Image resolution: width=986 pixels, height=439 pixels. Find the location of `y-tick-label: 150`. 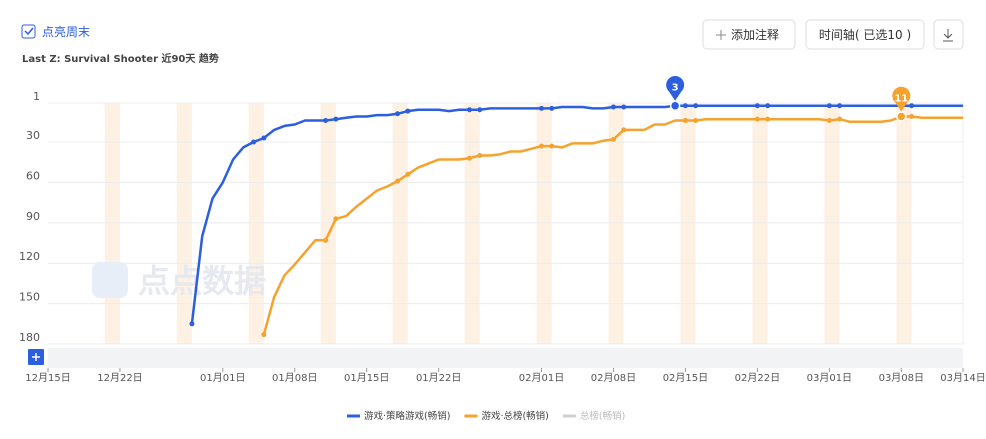

y-tick-label: 150 is located at coordinates (29, 297).